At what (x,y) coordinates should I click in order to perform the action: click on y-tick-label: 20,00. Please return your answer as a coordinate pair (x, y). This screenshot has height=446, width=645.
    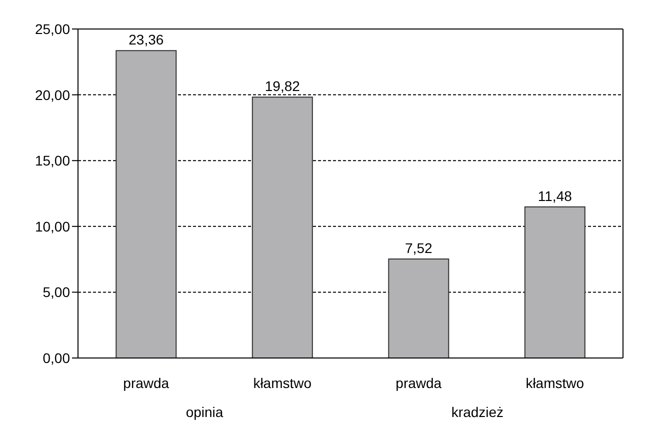
    Looking at the image, I should click on (52, 94).